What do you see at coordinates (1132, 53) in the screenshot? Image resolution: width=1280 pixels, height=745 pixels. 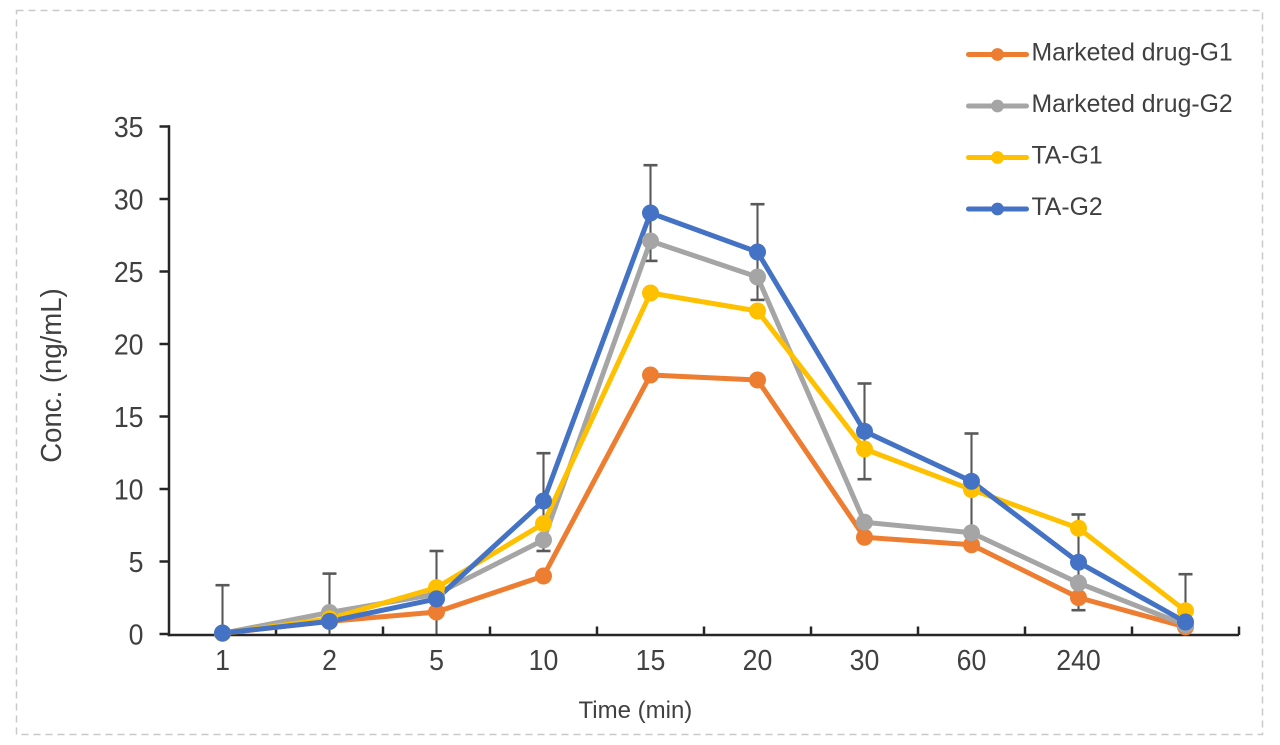 I see `svg-text: Marketed drug-G1` at bounding box center [1132, 53].